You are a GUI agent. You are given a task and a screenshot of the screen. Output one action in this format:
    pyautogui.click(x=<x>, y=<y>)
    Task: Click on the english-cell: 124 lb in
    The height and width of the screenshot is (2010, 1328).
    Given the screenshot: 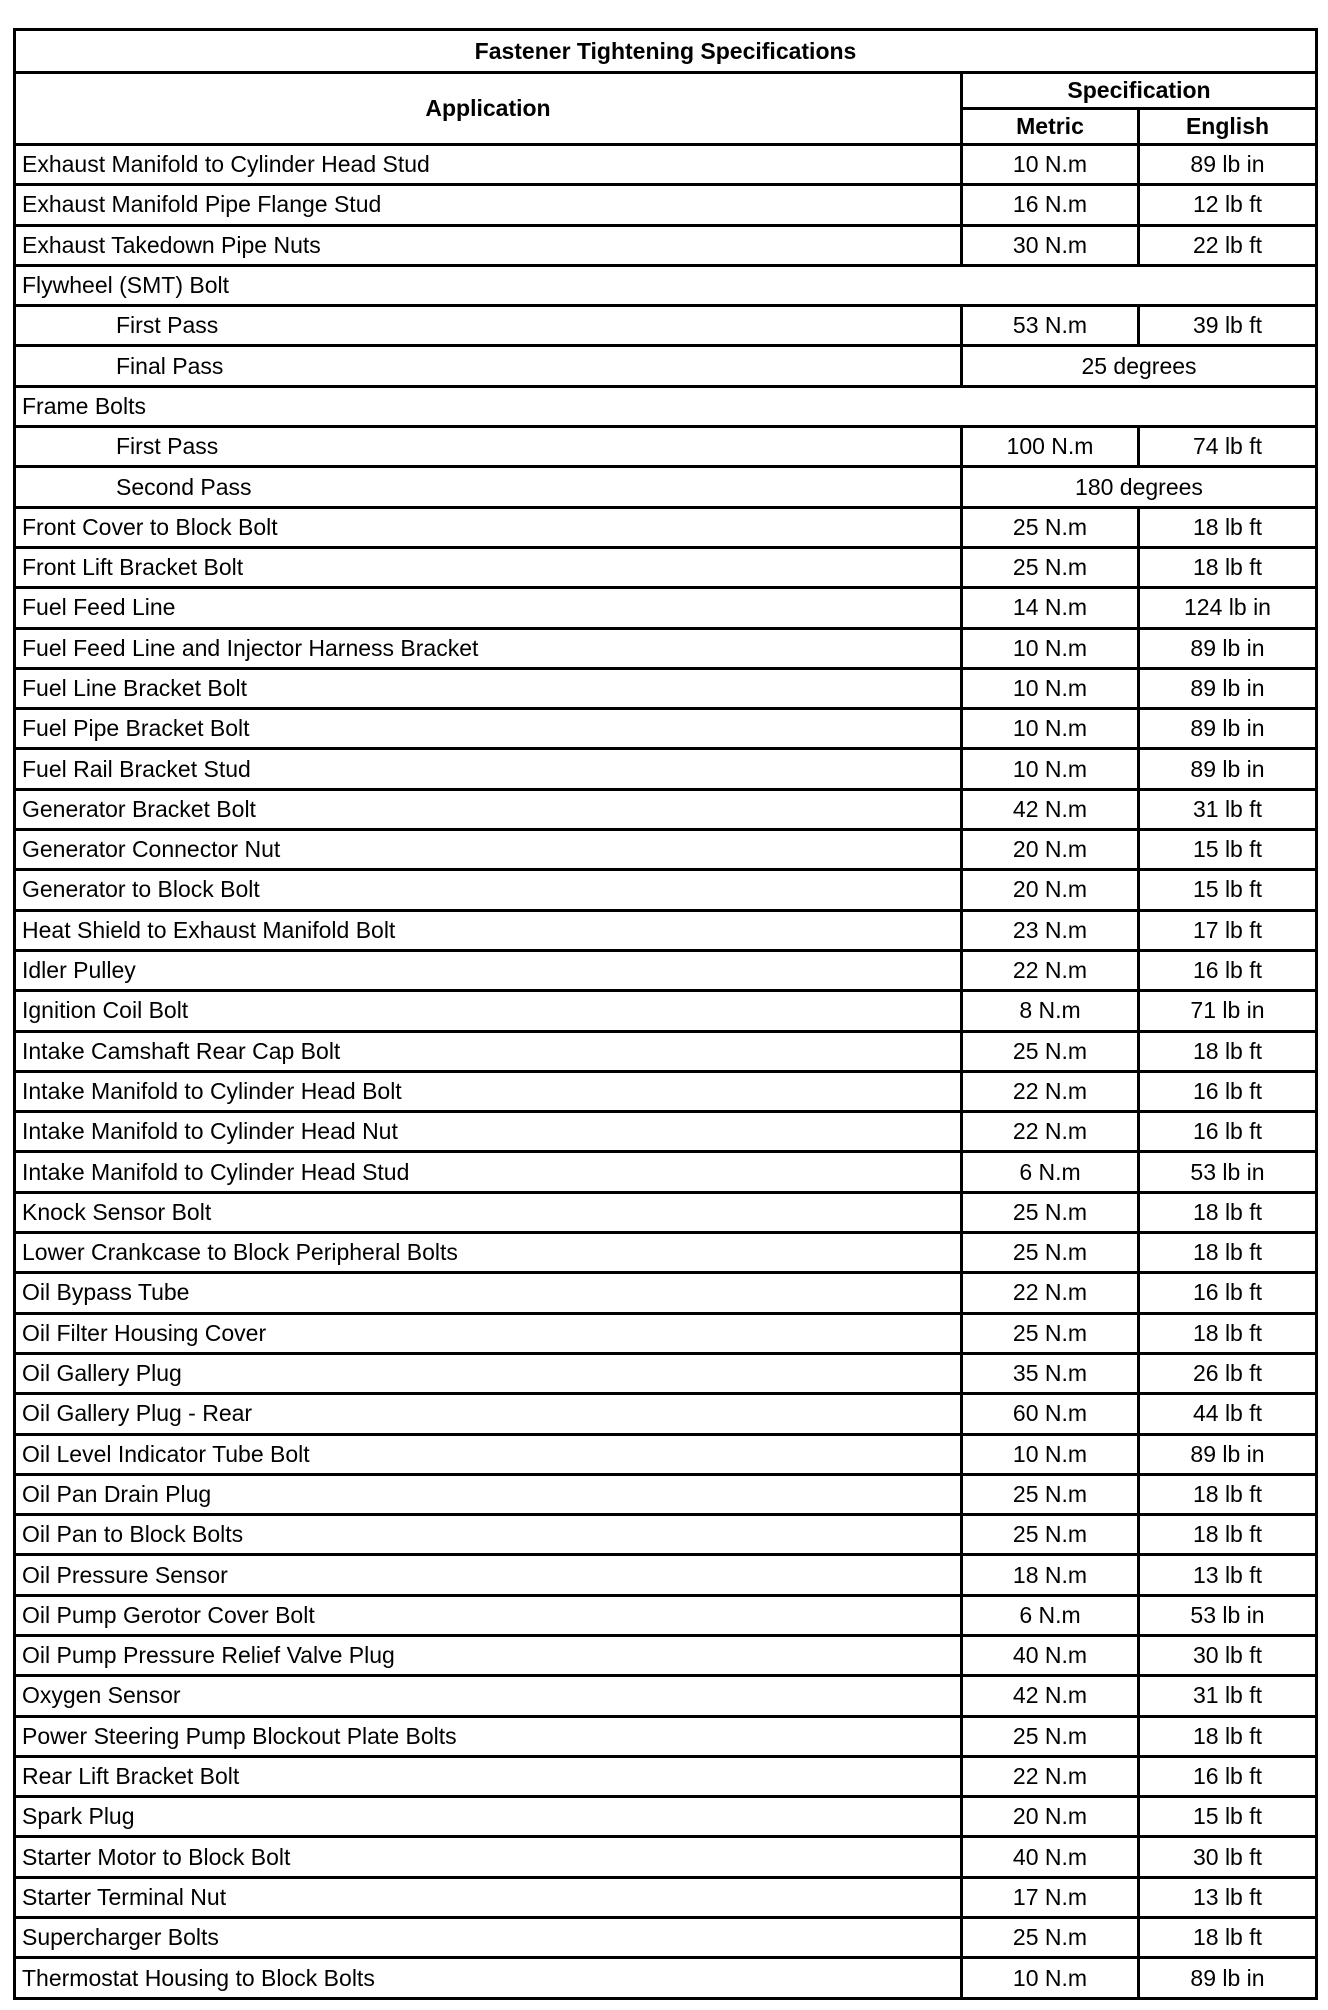 What is the action you would take?
    pyautogui.click(x=1227, y=608)
    